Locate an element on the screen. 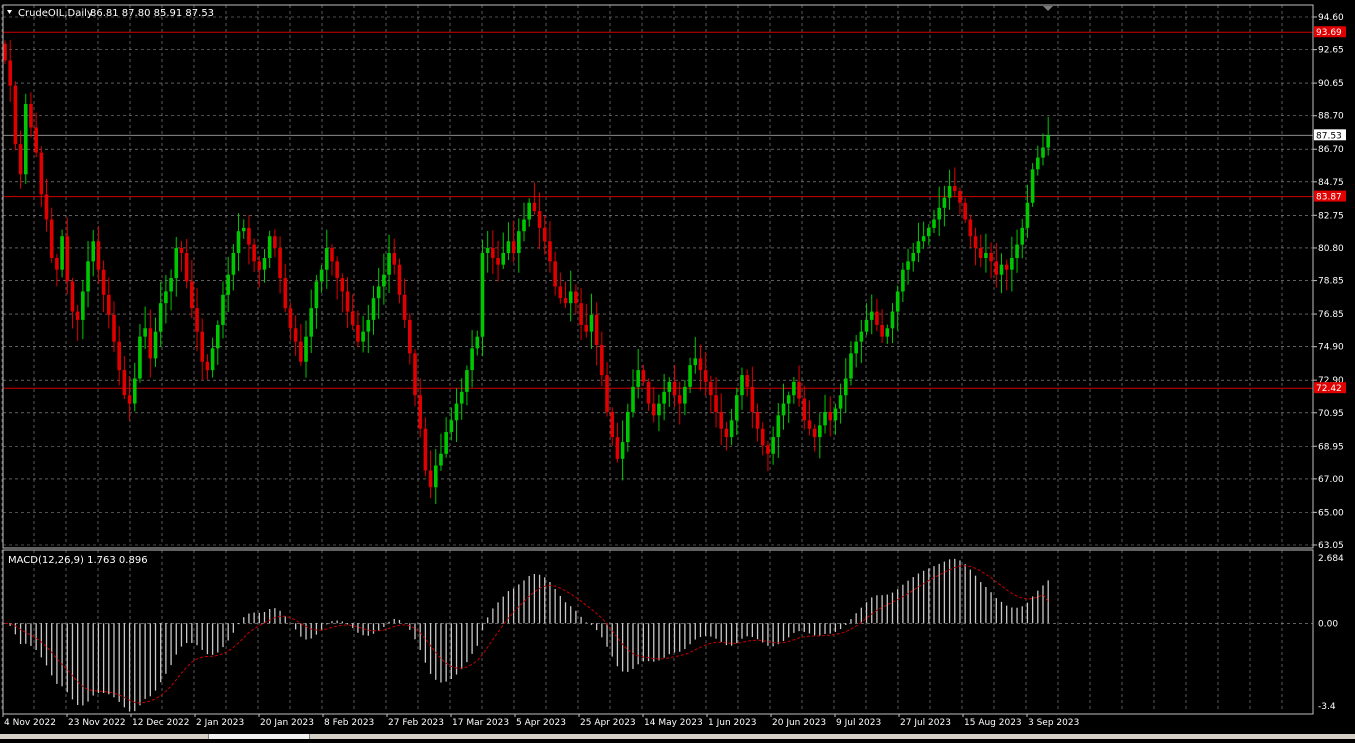 The image size is (1355, 743). chart-header: CrudeOIL,Daily 86.81 87.80 85.91 87.53 is located at coordinates (110, 13).